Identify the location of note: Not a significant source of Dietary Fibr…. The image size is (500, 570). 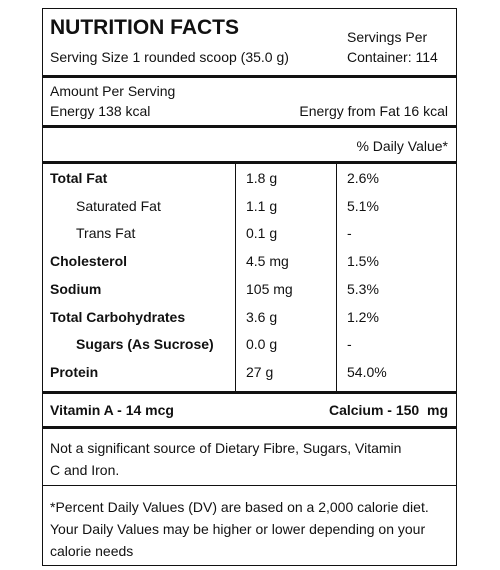
(226, 459).